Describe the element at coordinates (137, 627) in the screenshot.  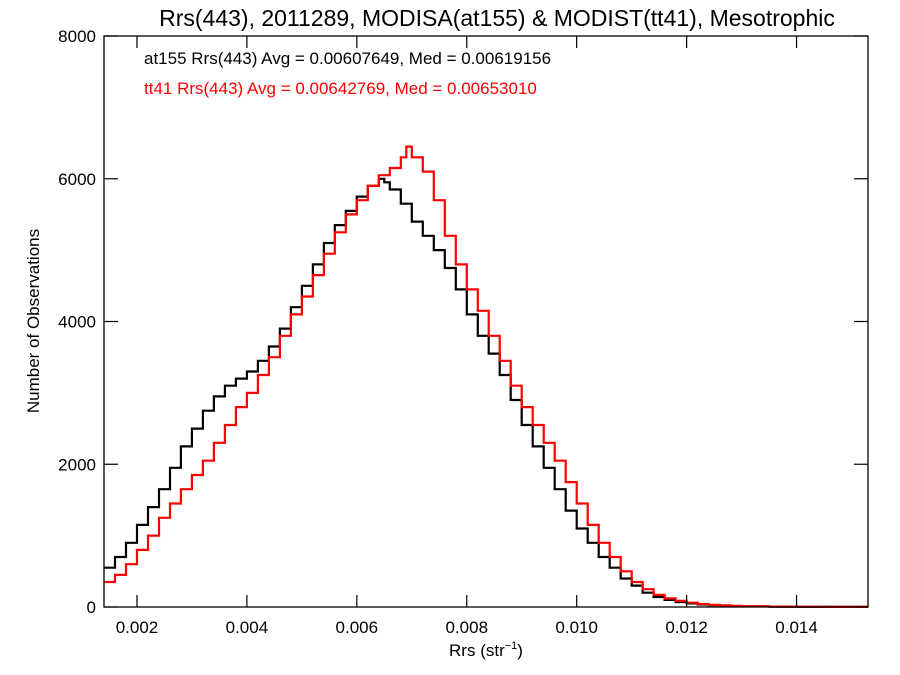
I see `x-tick-label: 0.002` at that location.